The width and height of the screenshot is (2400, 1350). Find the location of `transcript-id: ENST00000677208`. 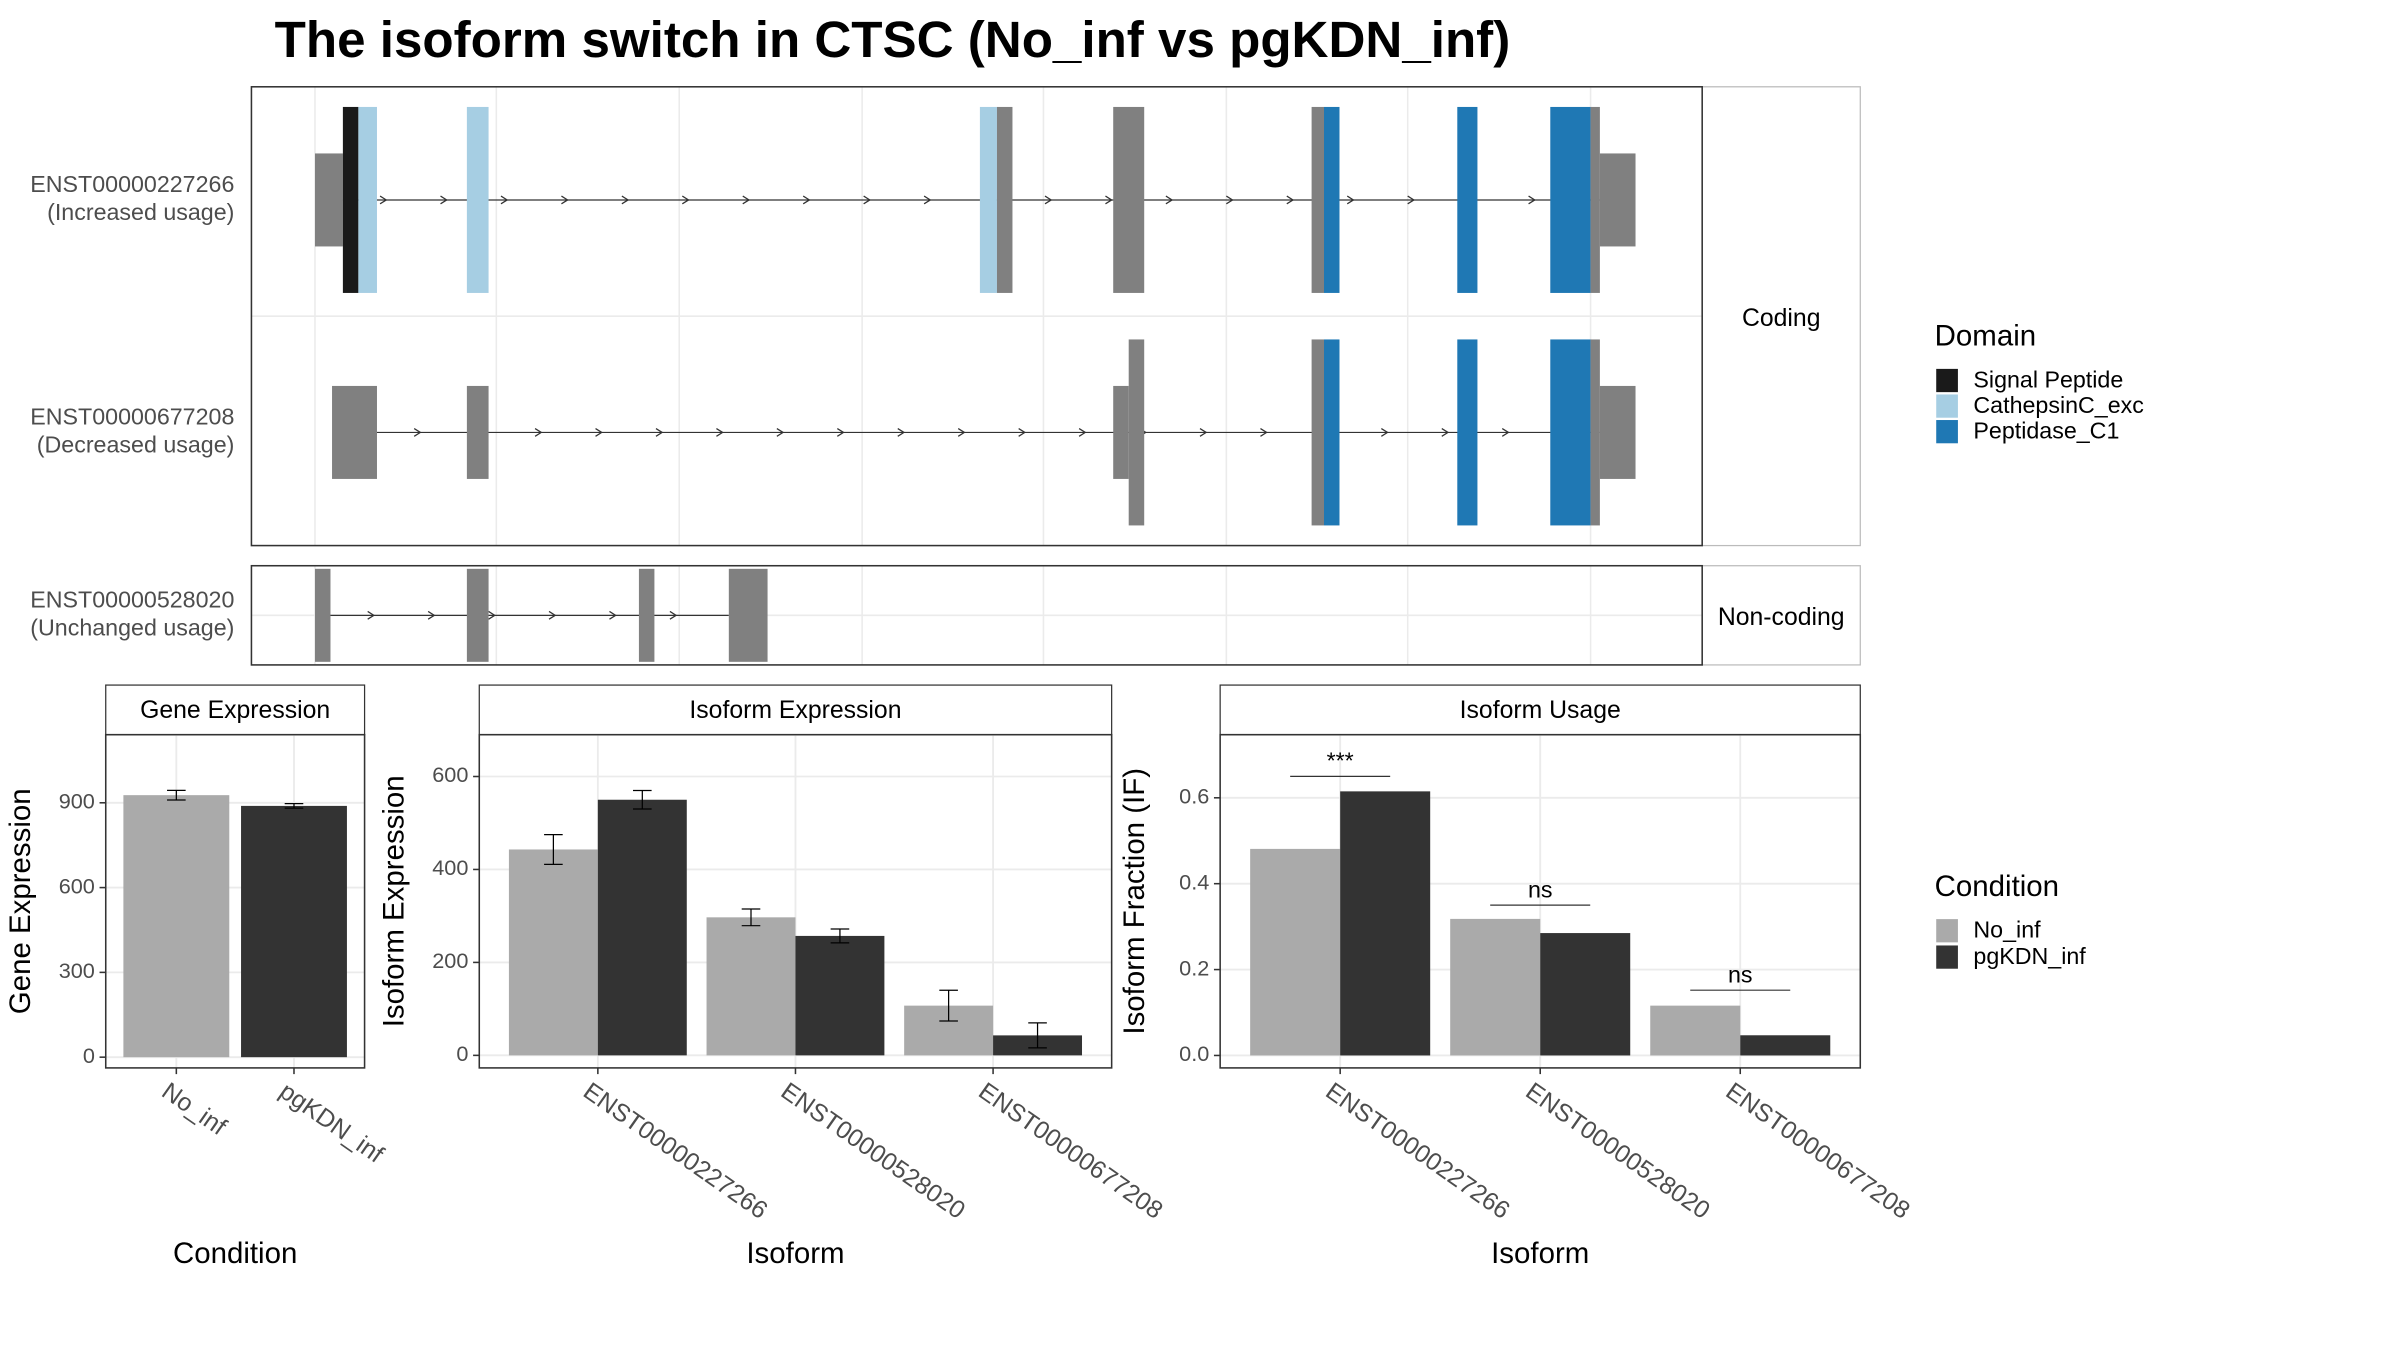

transcript-id: ENST00000677208 is located at coordinates (132, 417).